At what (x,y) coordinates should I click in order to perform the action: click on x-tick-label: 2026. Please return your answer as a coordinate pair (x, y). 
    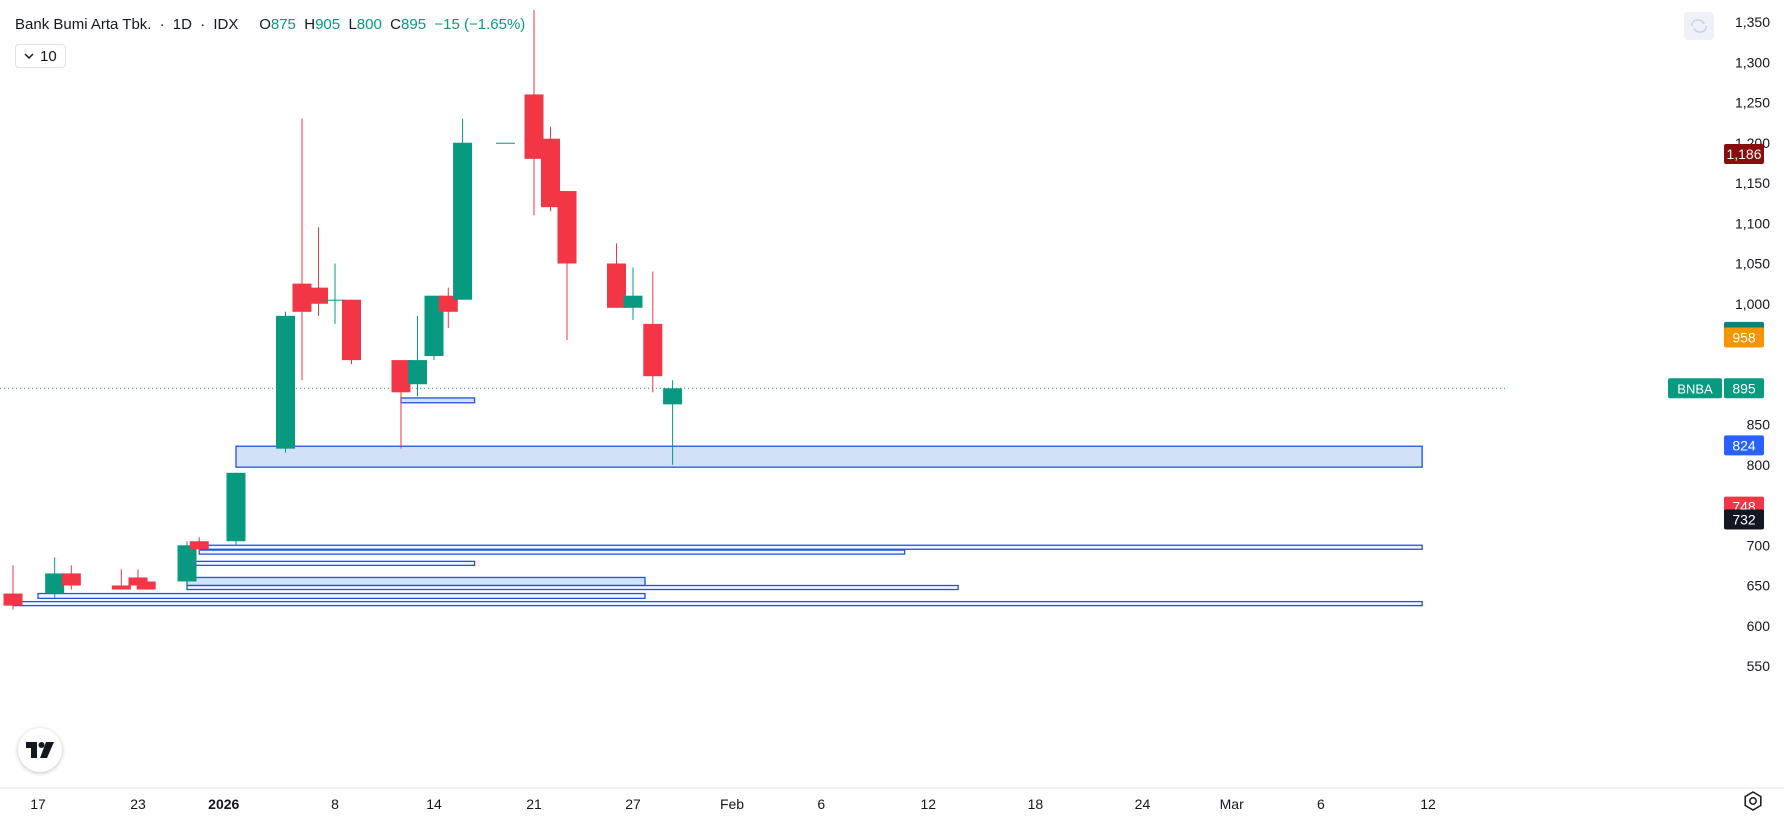
    Looking at the image, I should click on (223, 804).